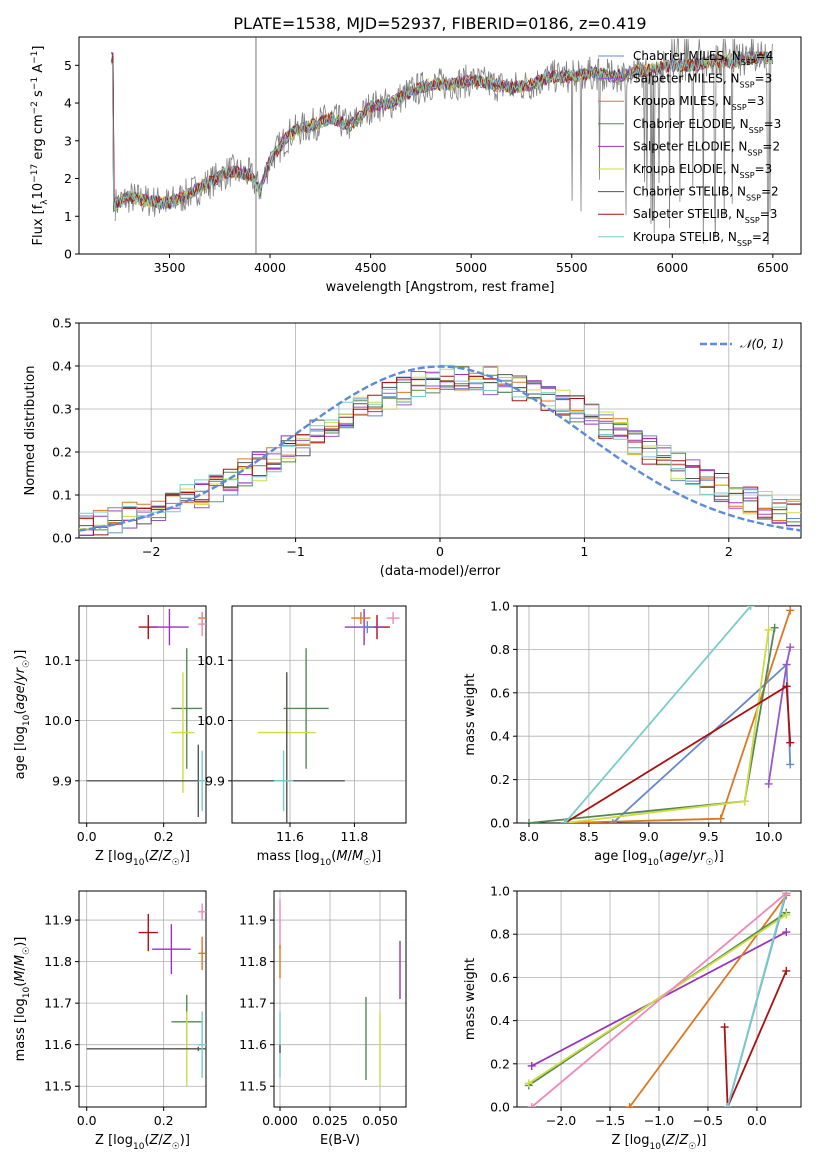  What do you see at coordinates (471, 267) in the screenshot?
I see `x-tick-label: 5000` at bounding box center [471, 267].